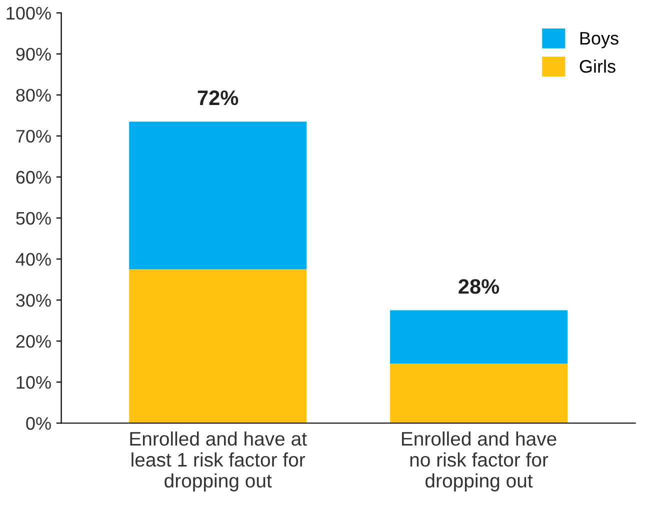 The height and width of the screenshot is (516, 645). I want to click on x-tick-label: Enrolled and have no risk factor for dropping out, so click(479, 461).